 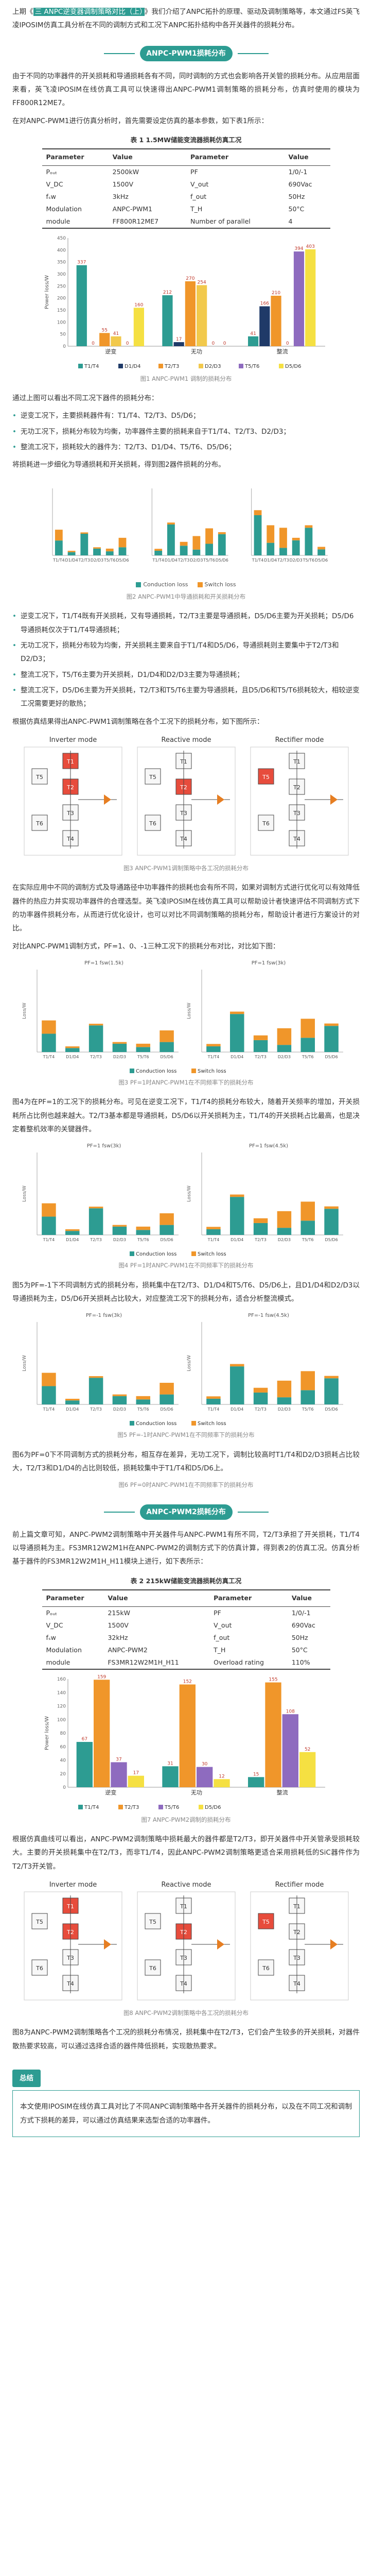 What do you see at coordinates (268, 1146) in the screenshot?
I see `panel-title: PF=1 fsw(4.5k)` at bounding box center [268, 1146].